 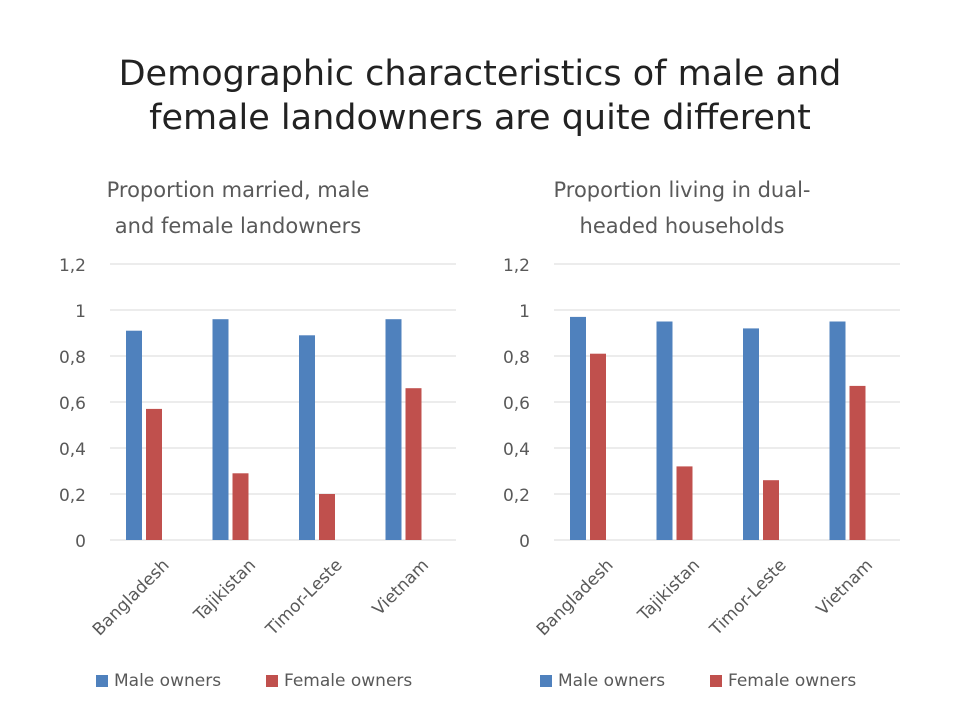 What do you see at coordinates (238, 190) in the screenshot?
I see `chart-title-line-1: Proportion married, male` at bounding box center [238, 190].